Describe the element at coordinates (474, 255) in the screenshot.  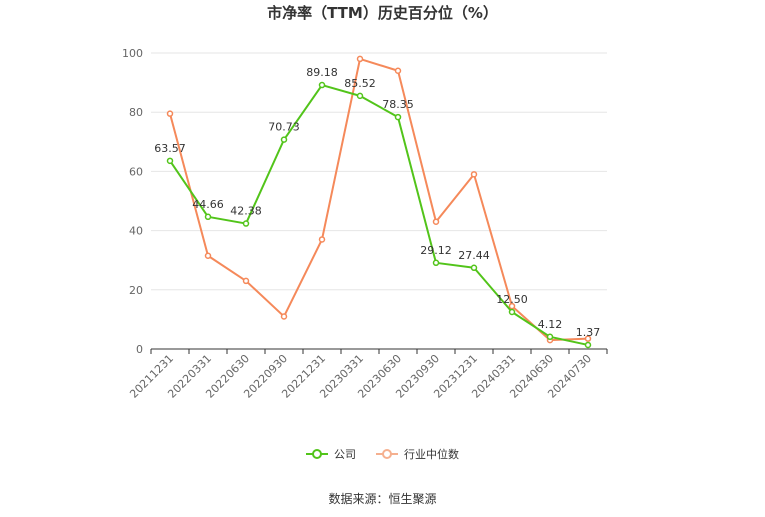
I see `company-data-label: 27.44` at that location.